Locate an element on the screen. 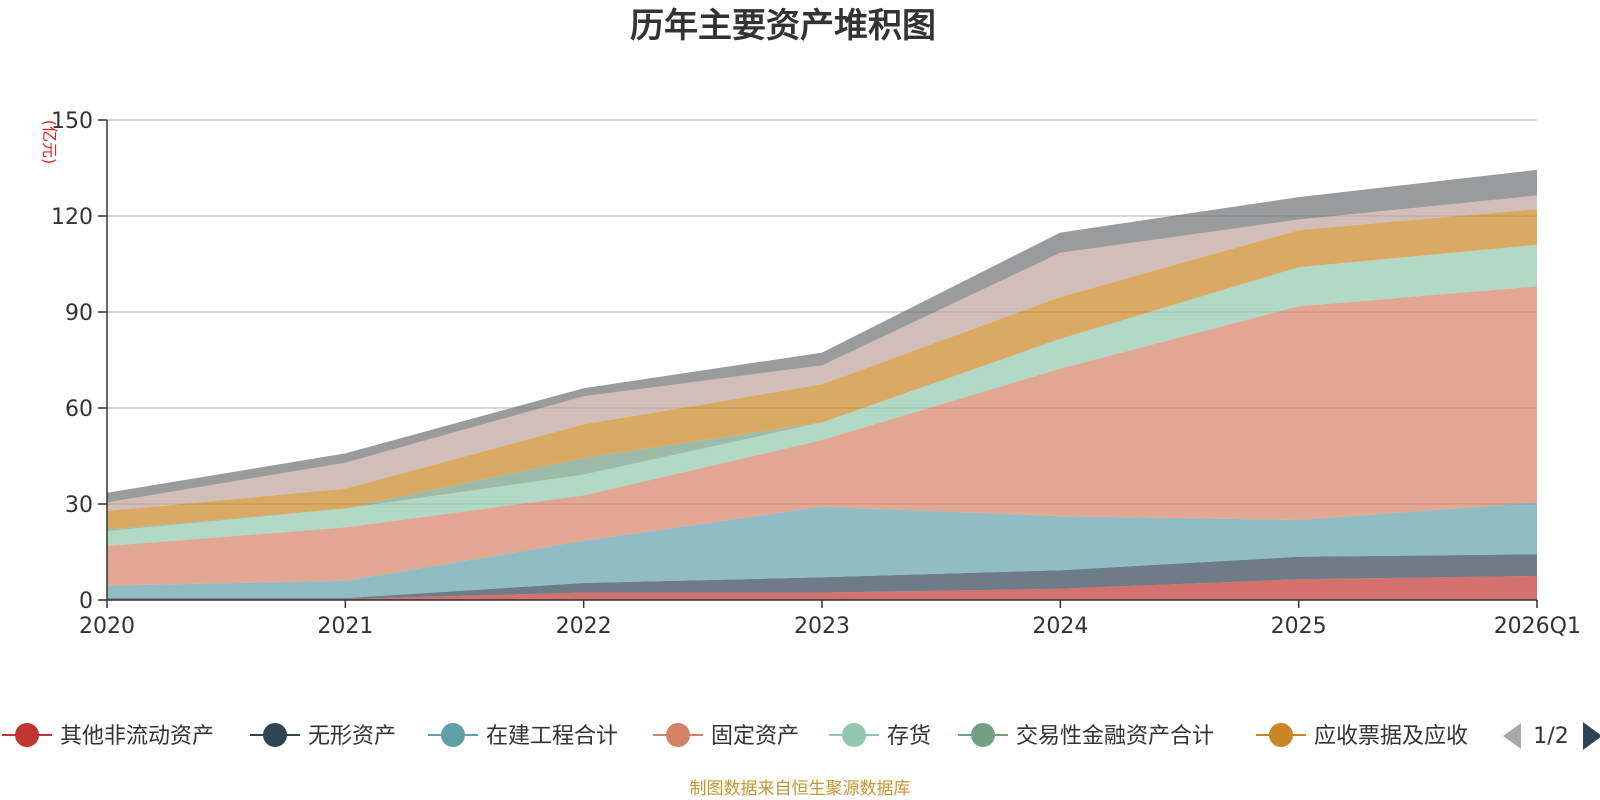 Image resolution: width=1600 pixels, height=800 pixels. legend-item: 交易性金融资产合计 is located at coordinates (1086, 736).